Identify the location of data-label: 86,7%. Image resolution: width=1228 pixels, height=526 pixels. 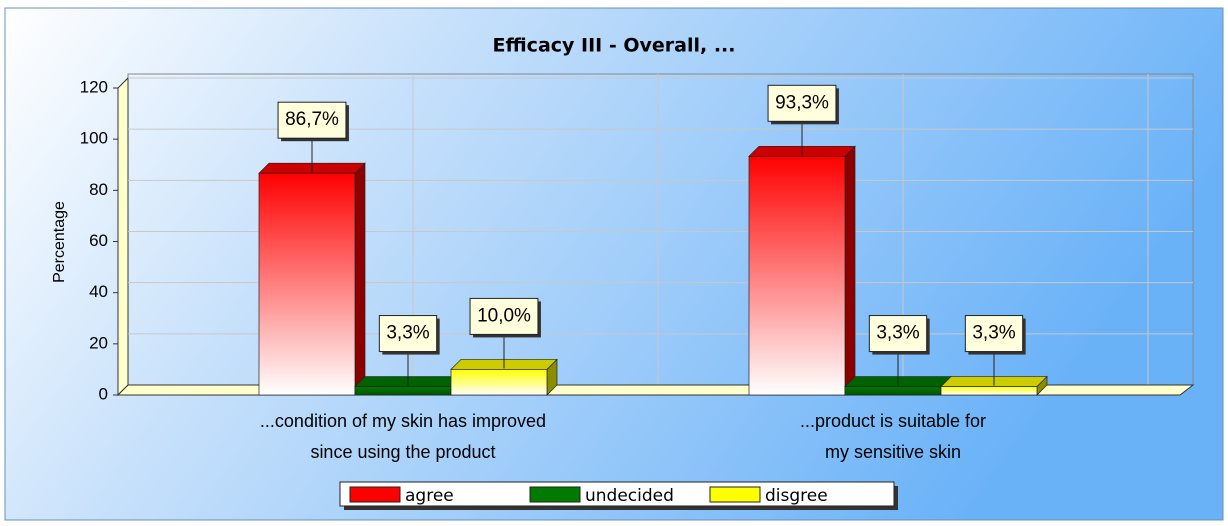
(312, 119).